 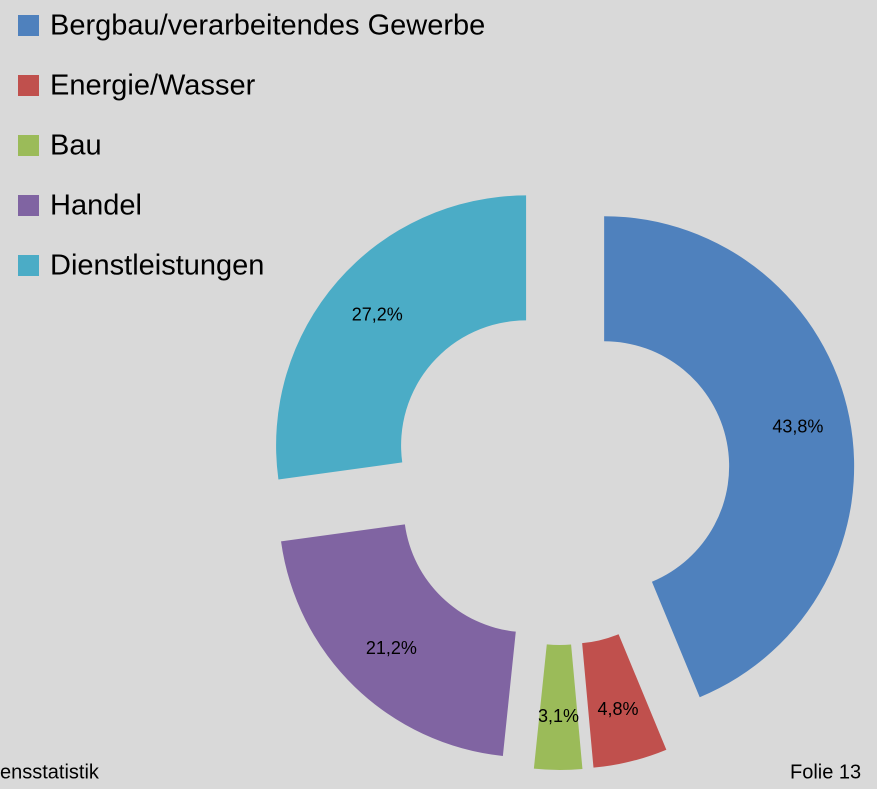 What do you see at coordinates (558, 716) in the screenshot?
I see `value-label: 3,1%` at bounding box center [558, 716].